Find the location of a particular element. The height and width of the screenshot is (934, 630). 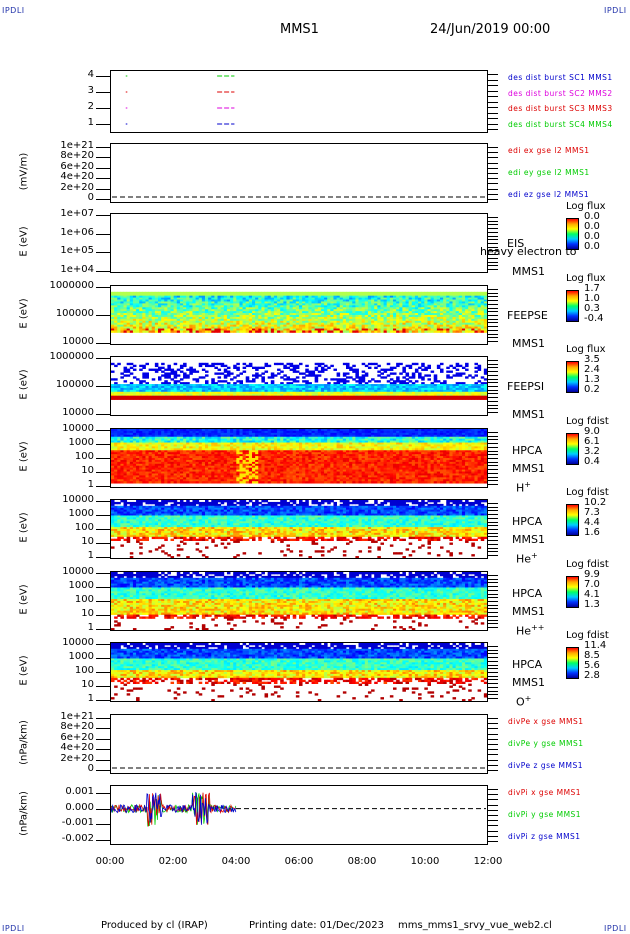

edi-y-tick-label: 6e+20 is located at coordinates (77, 166).